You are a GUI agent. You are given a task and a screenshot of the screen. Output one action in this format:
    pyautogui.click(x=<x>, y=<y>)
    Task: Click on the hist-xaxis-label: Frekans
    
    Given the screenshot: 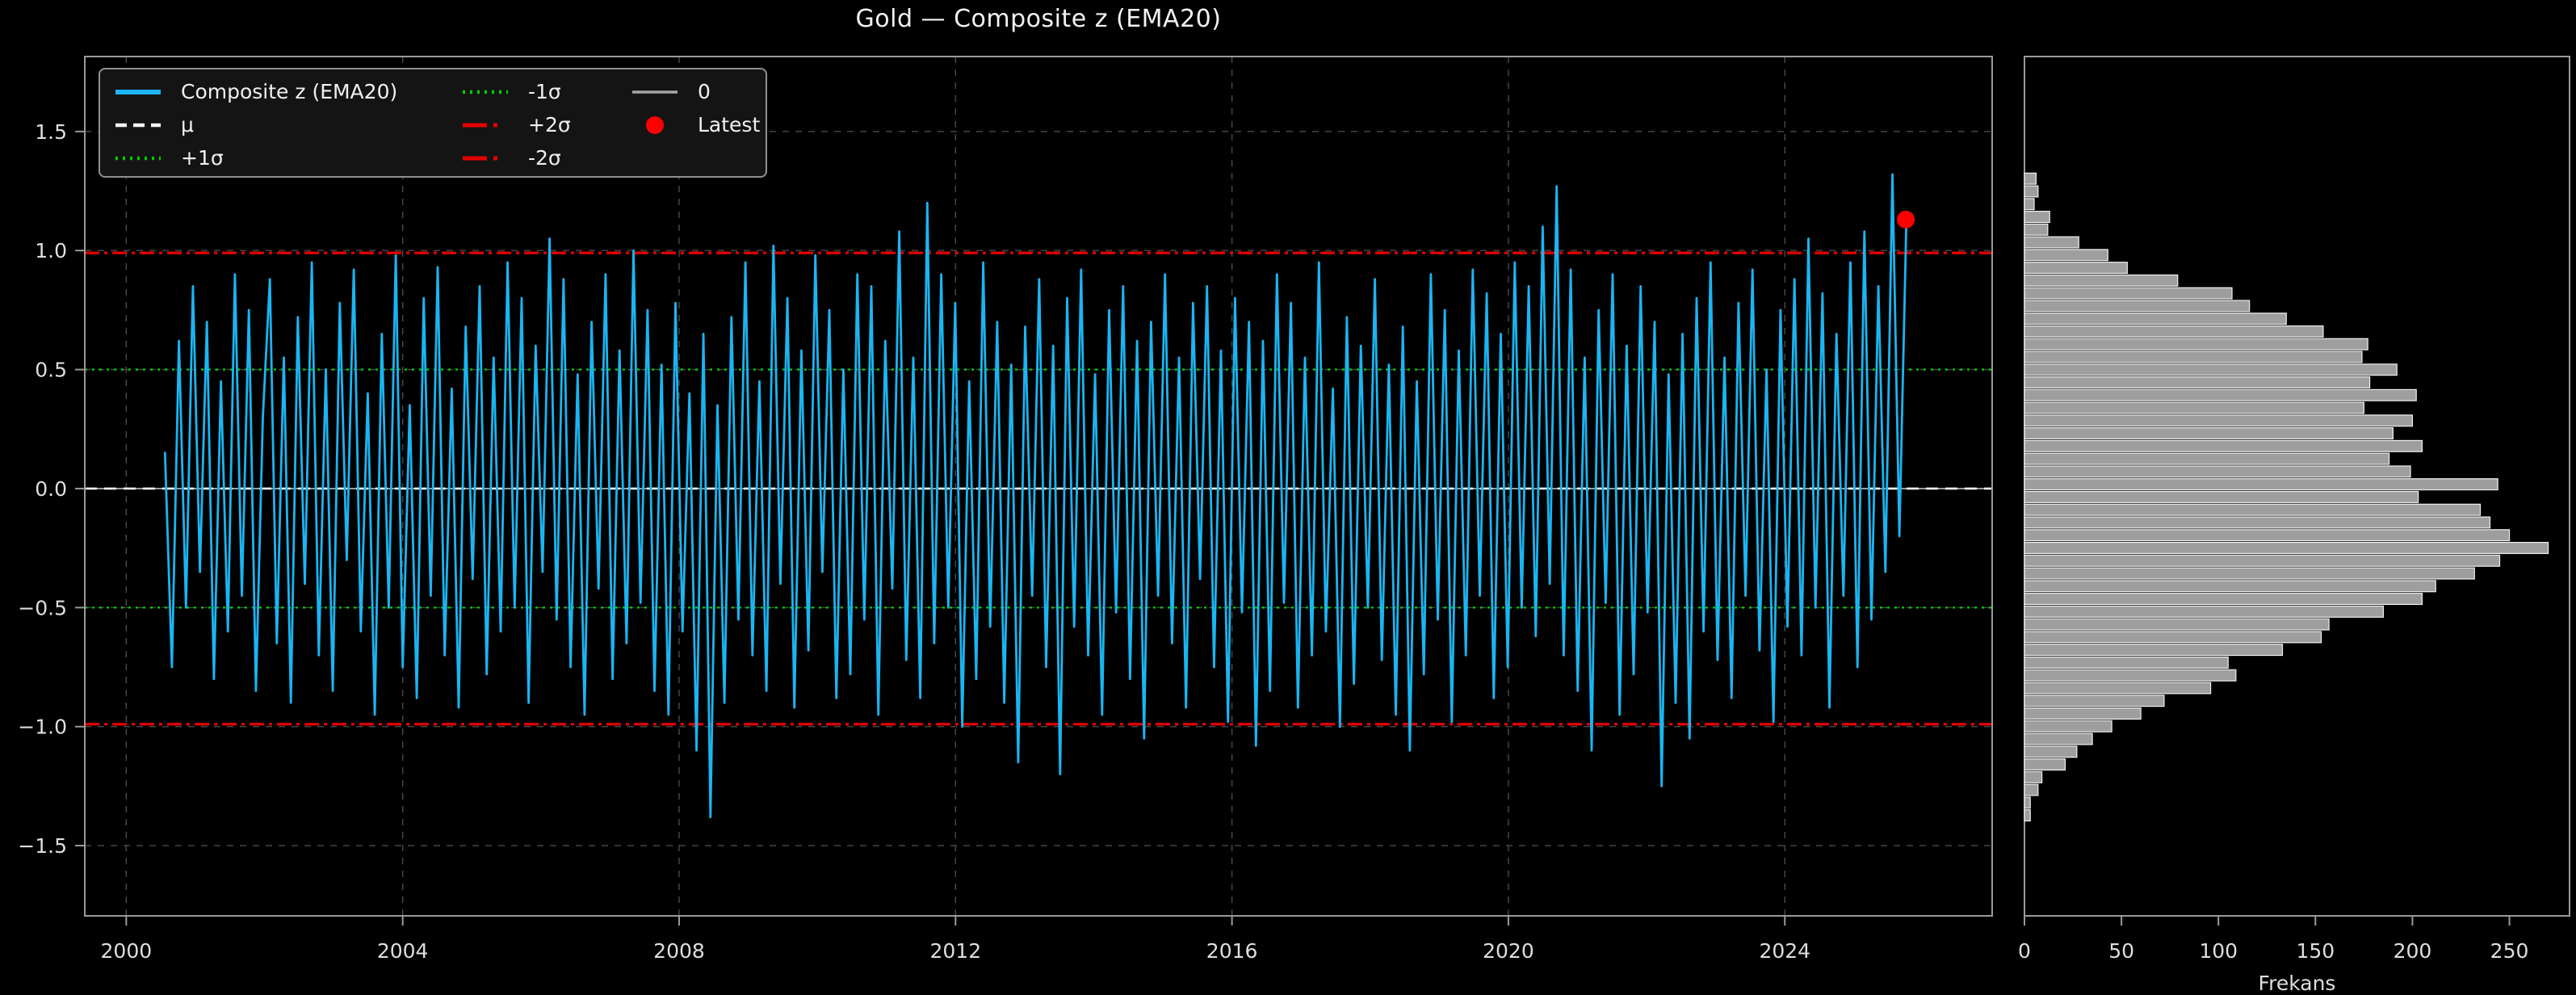 What is the action you would take?
    pyautogui.click(x=2297, y=983)
    